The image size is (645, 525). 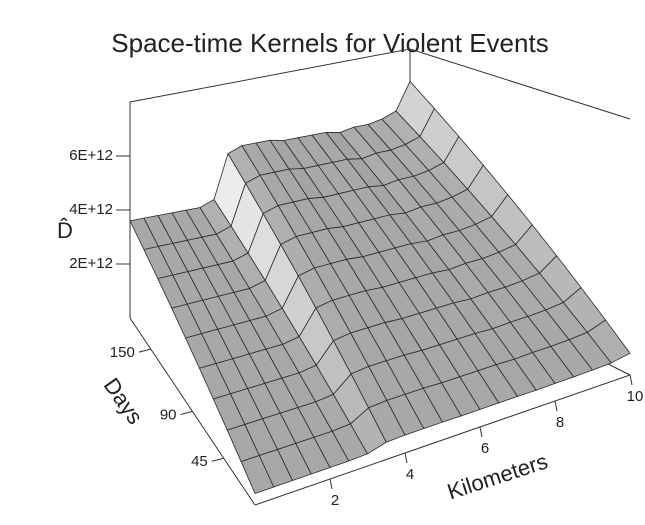 I want to click on x-tick-label: 4, so click(x=410, y=474).